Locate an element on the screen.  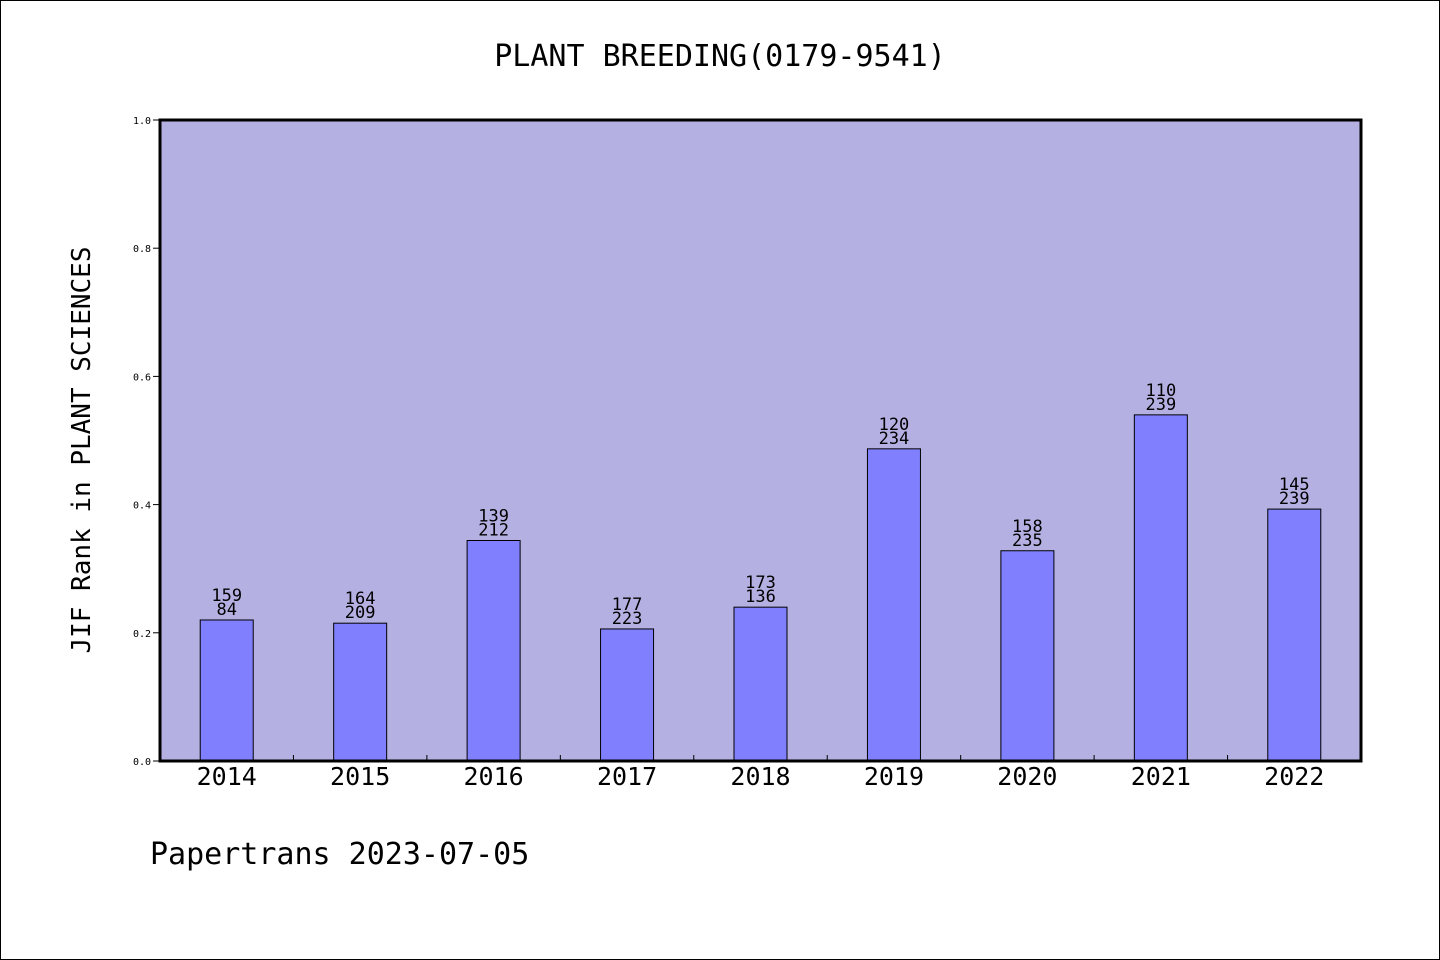
x-tick-label: 2020 is located at coordinates (1027, 776).